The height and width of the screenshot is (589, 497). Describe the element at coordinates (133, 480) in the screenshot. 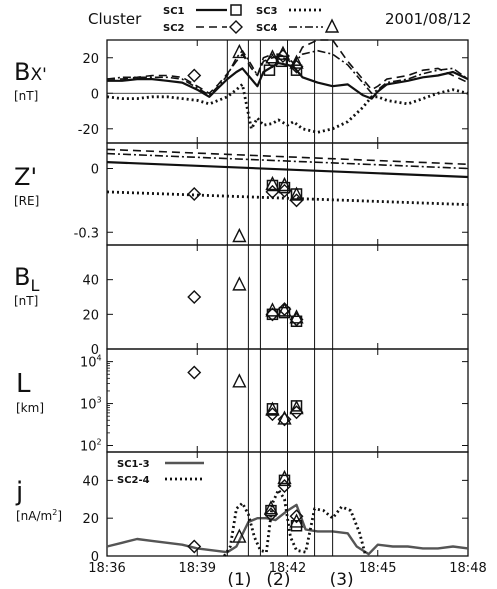

I see `legend-label-sc2-4: SC2-4` at that location.